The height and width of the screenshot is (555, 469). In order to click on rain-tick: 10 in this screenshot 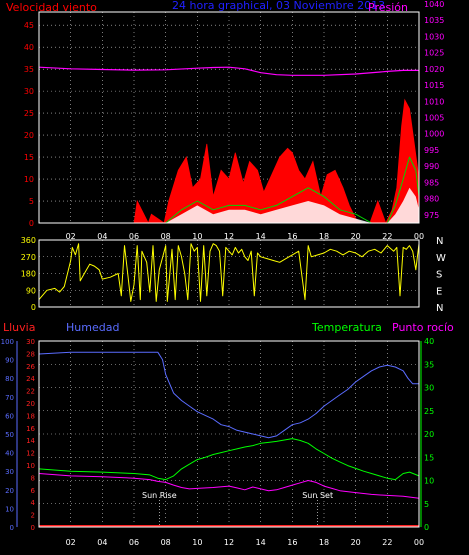, I will do `click(30, 466)`.